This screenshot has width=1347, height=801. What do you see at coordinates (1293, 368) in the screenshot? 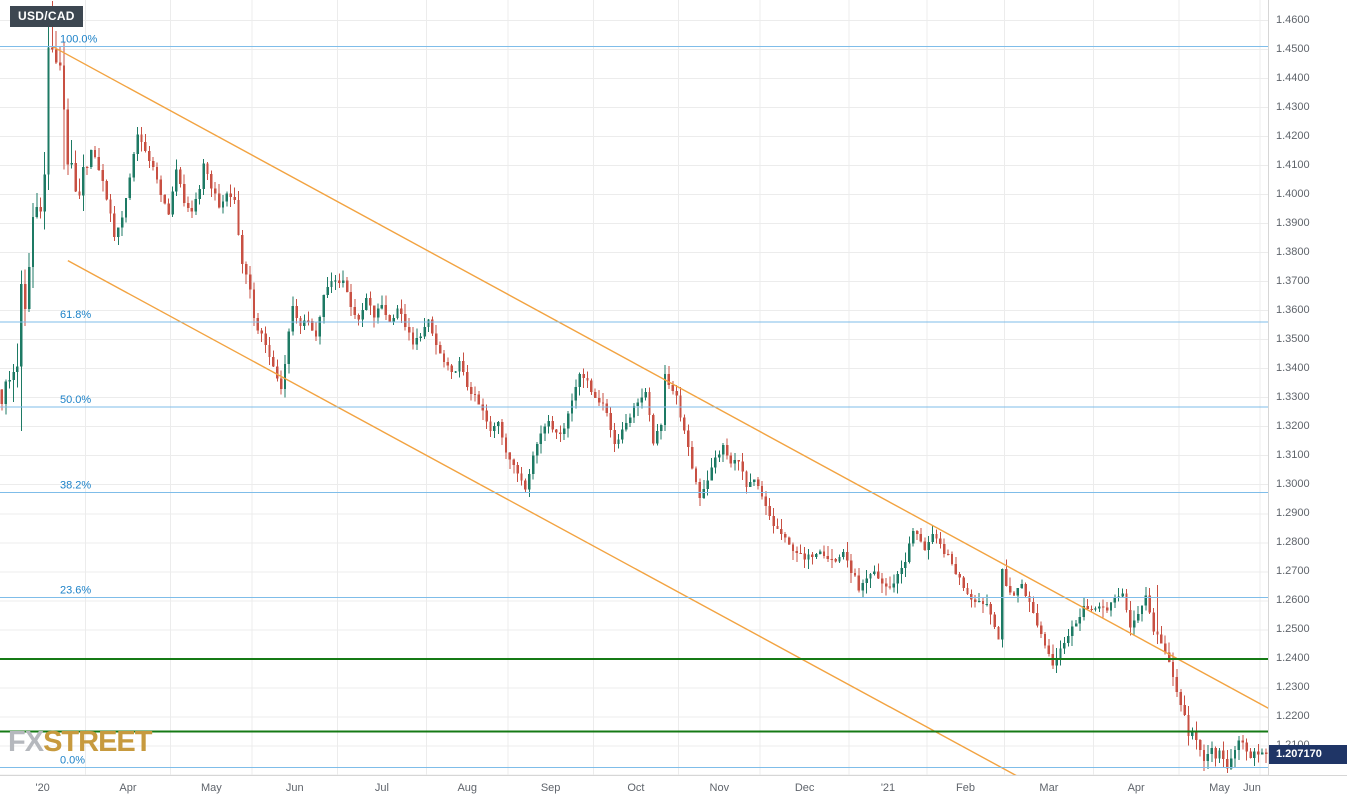
I see `price-axis-label: 1.3400` at bounding box center [1293, 368].